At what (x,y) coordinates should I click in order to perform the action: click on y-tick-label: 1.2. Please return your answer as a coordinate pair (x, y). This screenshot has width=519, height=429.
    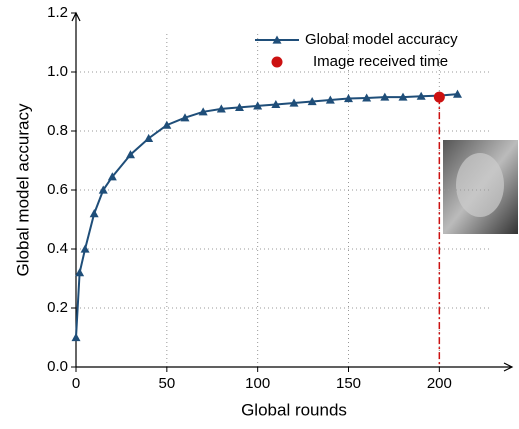
    Looking at the image, I should click on (57, 12).